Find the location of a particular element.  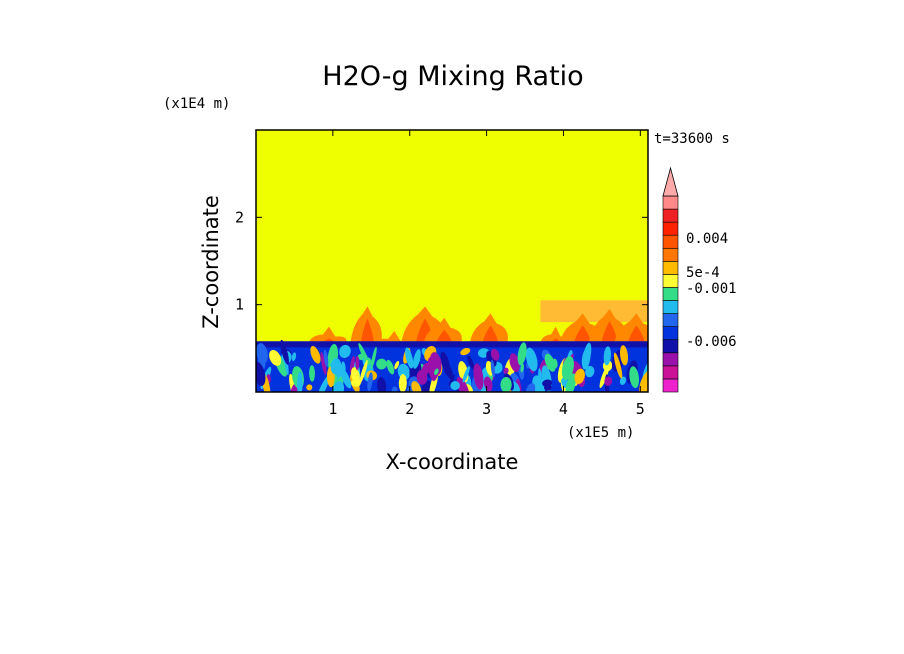

y-axis-label: Z-coordinate is located at coordinates (211, 262).